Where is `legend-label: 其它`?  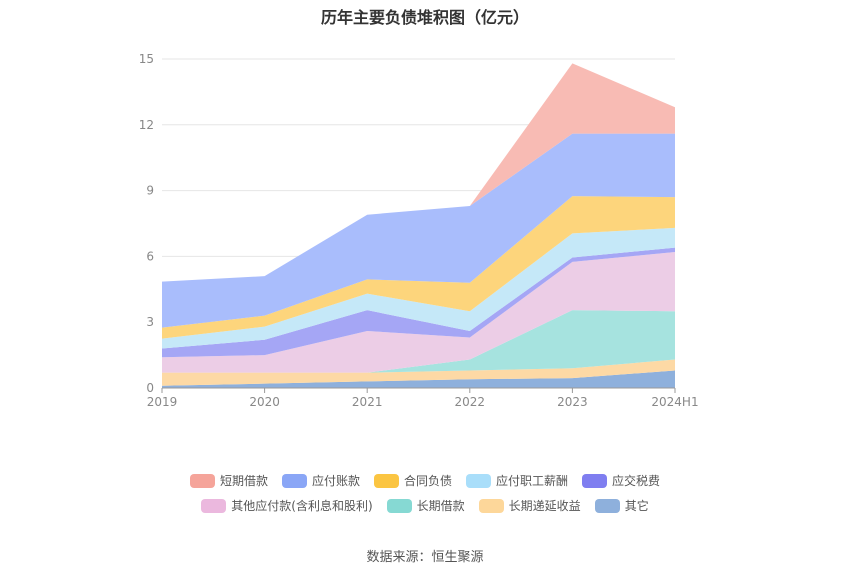 legend-label: 其它 is located at coordinates (636, 506).